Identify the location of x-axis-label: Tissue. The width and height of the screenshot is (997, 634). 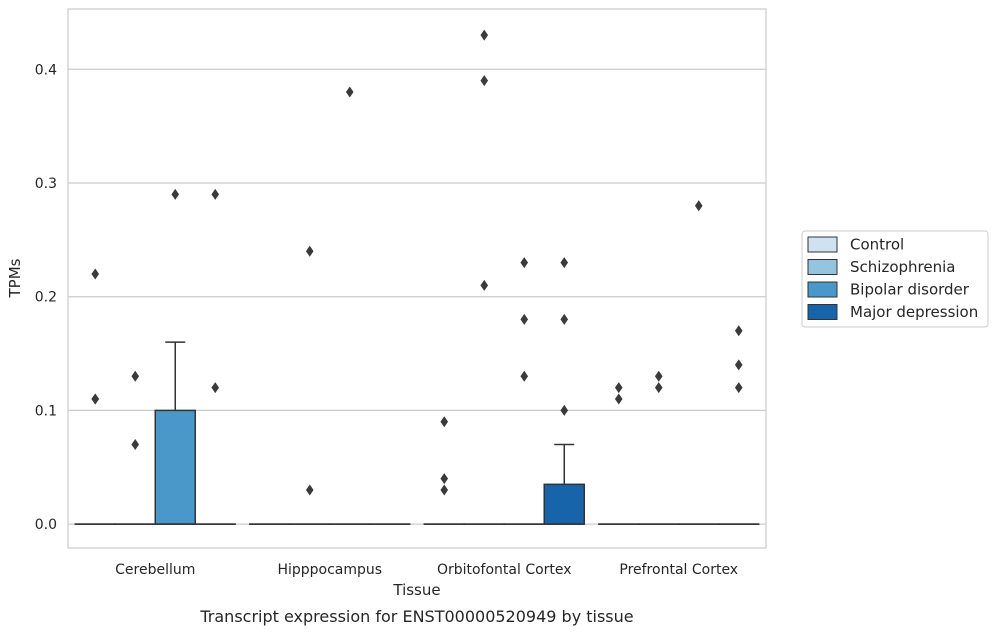
(416, 590).